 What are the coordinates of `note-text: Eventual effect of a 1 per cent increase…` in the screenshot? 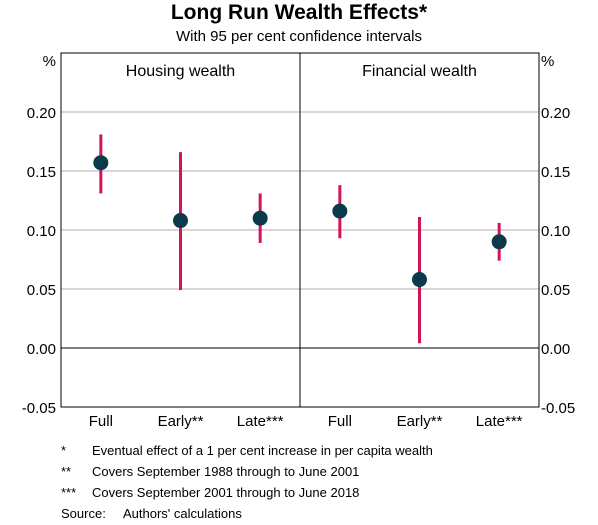 It's located at (262, 450).